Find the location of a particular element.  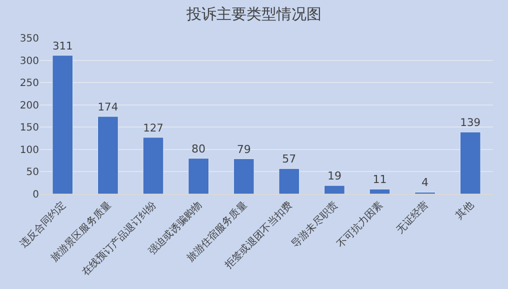

data-label: 11 is located at coordinates (379, 179).